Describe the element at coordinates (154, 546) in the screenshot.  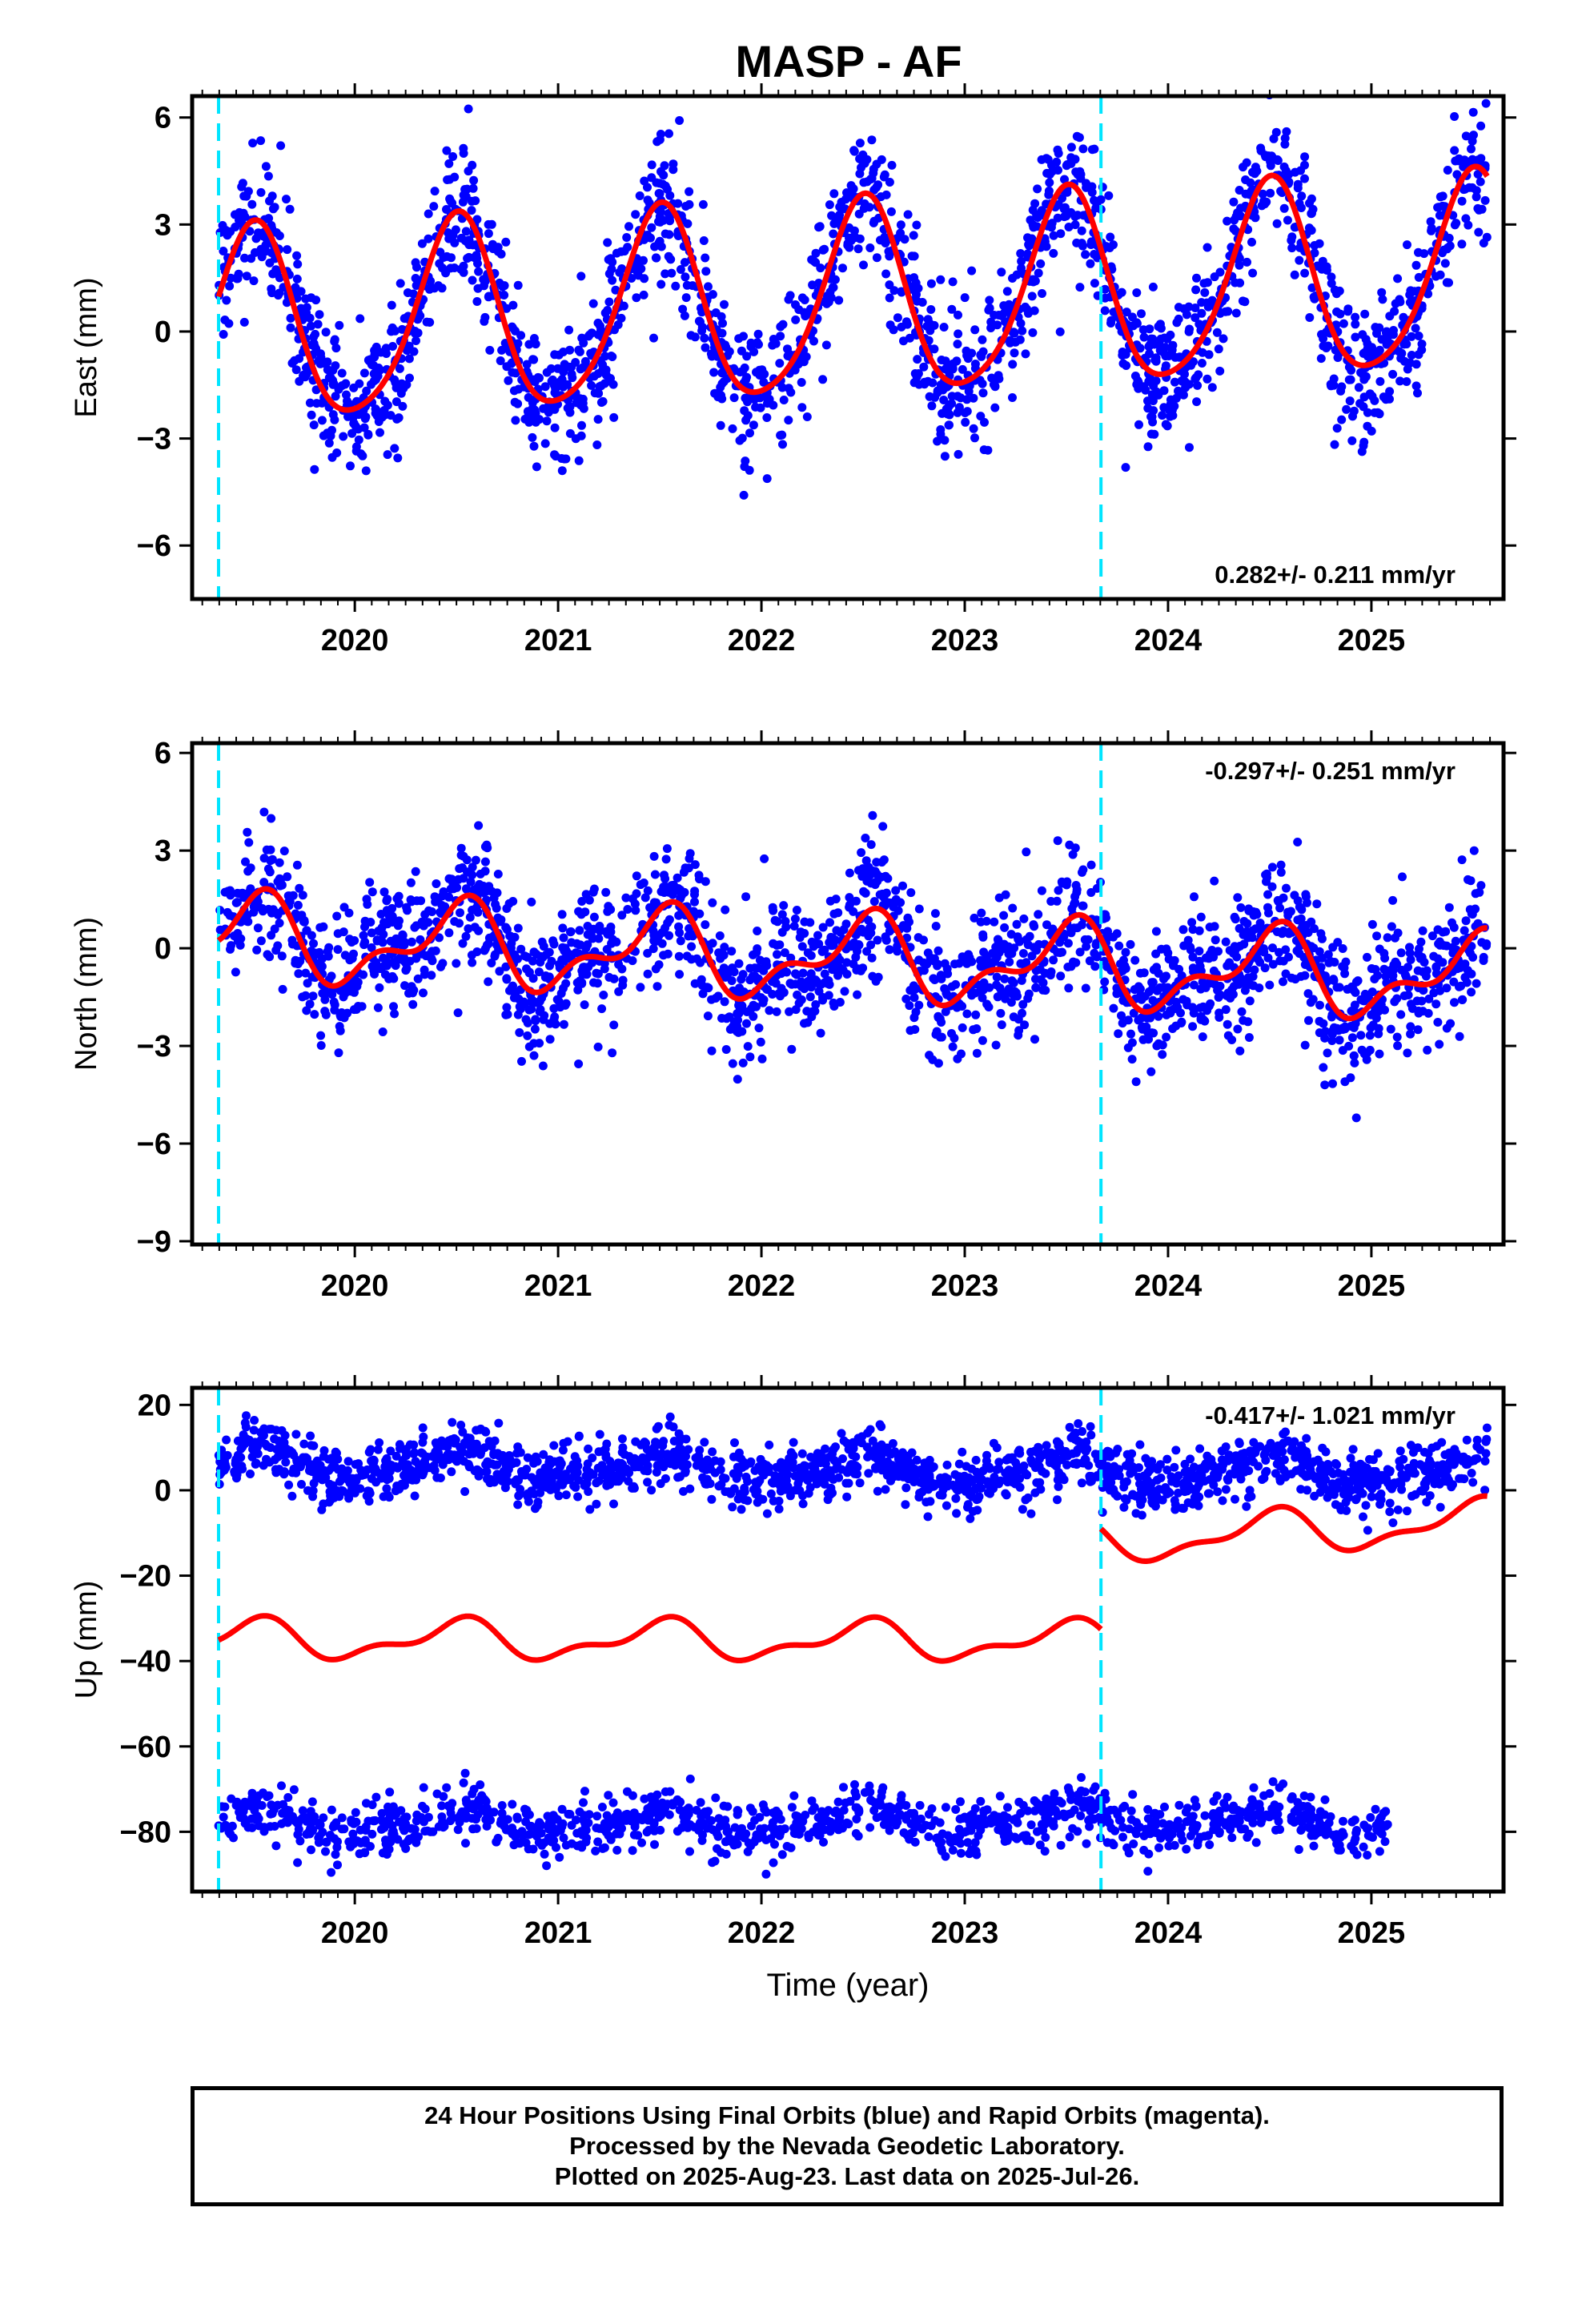
I see `east-y-tick-label: −6` at that location.